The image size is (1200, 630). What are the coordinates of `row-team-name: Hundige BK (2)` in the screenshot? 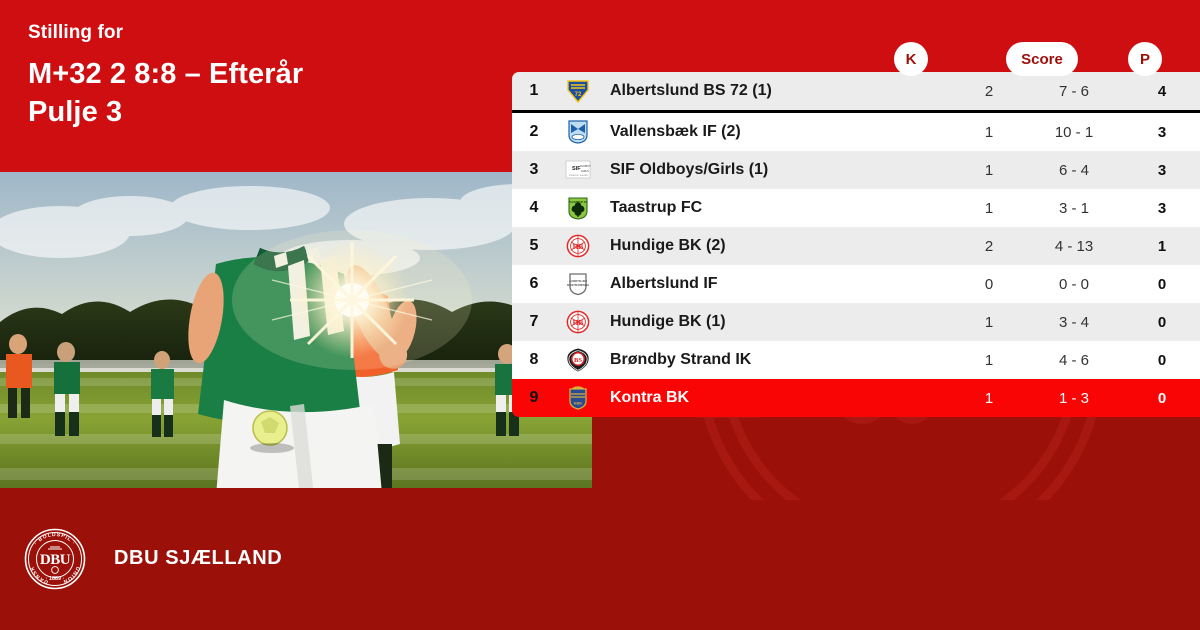 It's located at (668, 245).